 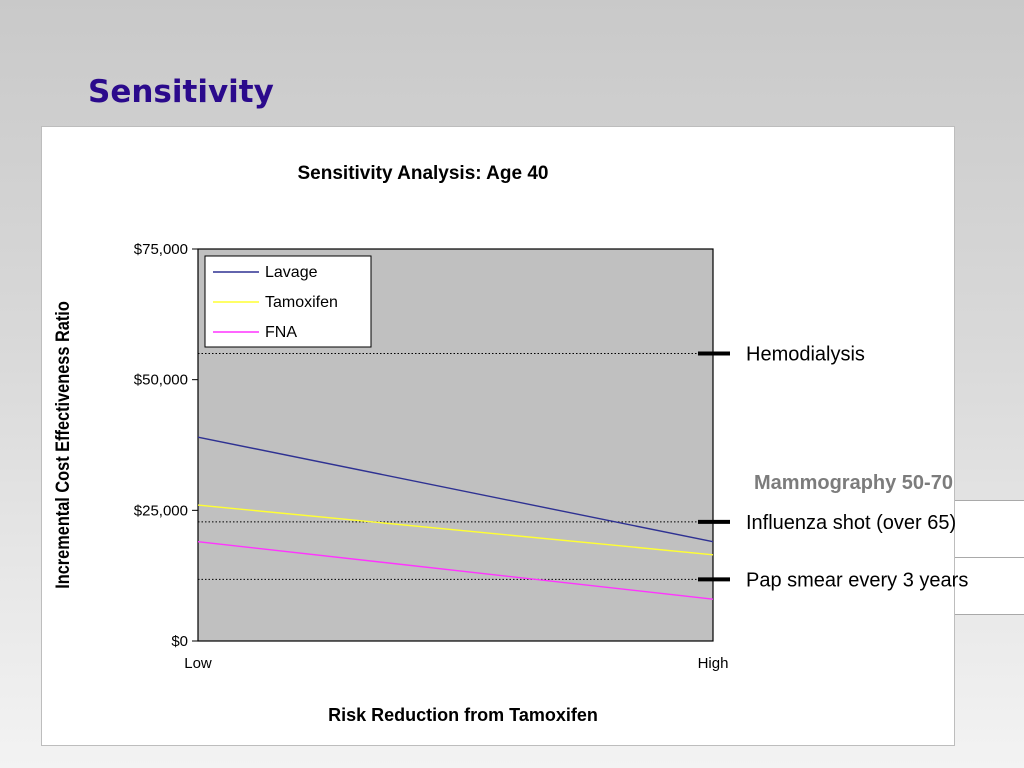 I want to click on side-panel-rule-bottom, so click(x=989, y=614).